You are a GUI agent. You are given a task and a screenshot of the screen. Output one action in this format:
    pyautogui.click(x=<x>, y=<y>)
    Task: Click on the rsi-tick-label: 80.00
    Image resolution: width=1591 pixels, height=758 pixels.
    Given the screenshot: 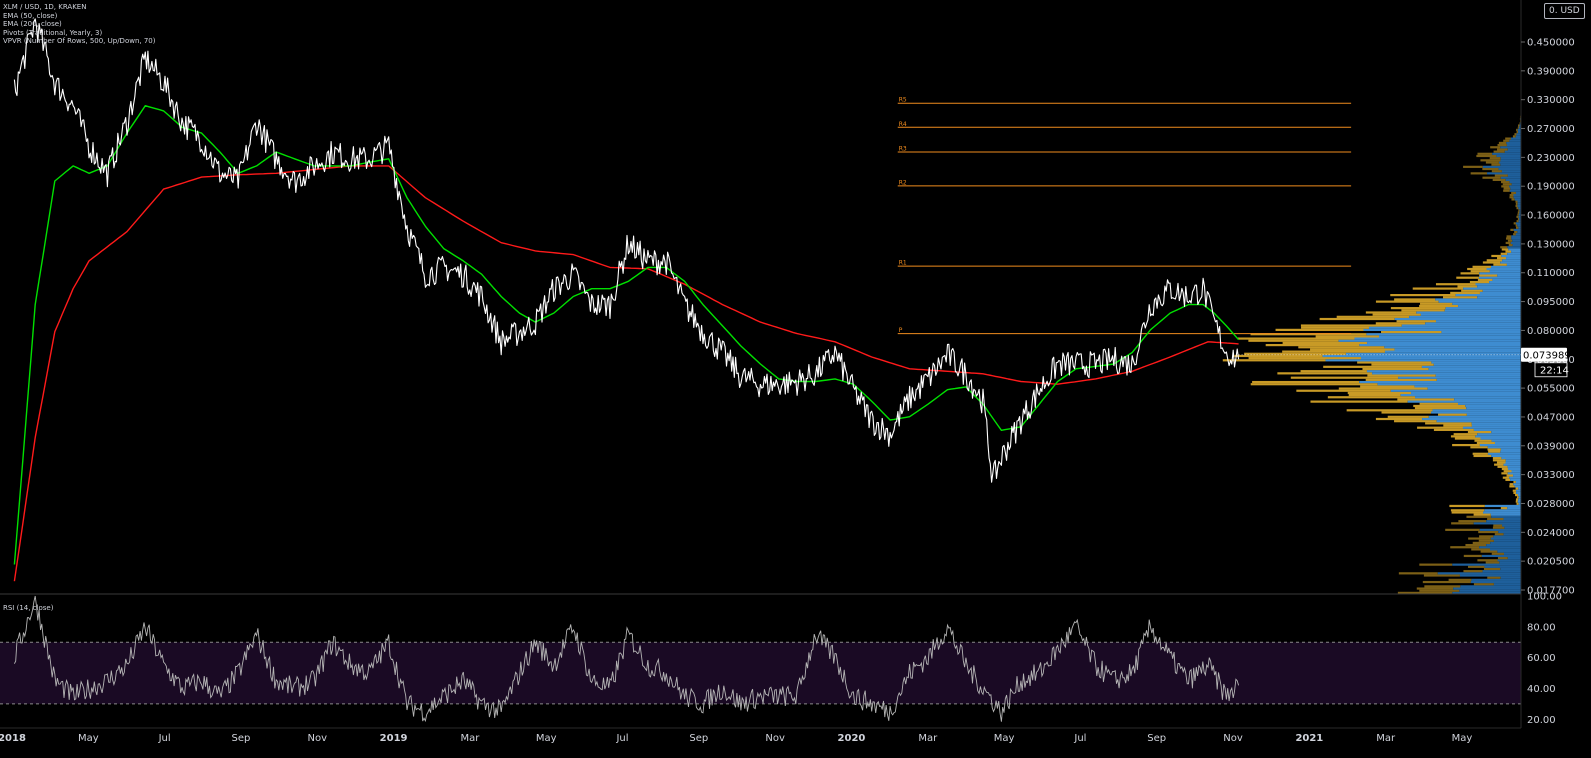 What is the action you would take?
    pyautogui.click(x=1541, y=627)
    